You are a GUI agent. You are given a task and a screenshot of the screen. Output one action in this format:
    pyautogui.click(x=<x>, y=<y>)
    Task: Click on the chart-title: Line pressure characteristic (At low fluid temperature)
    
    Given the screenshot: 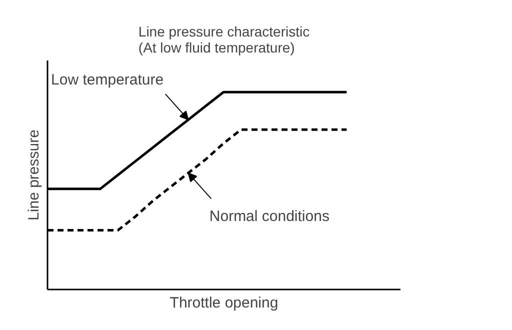 What is the action you would take?
    pyautogui.click(x=224, y=40)
    